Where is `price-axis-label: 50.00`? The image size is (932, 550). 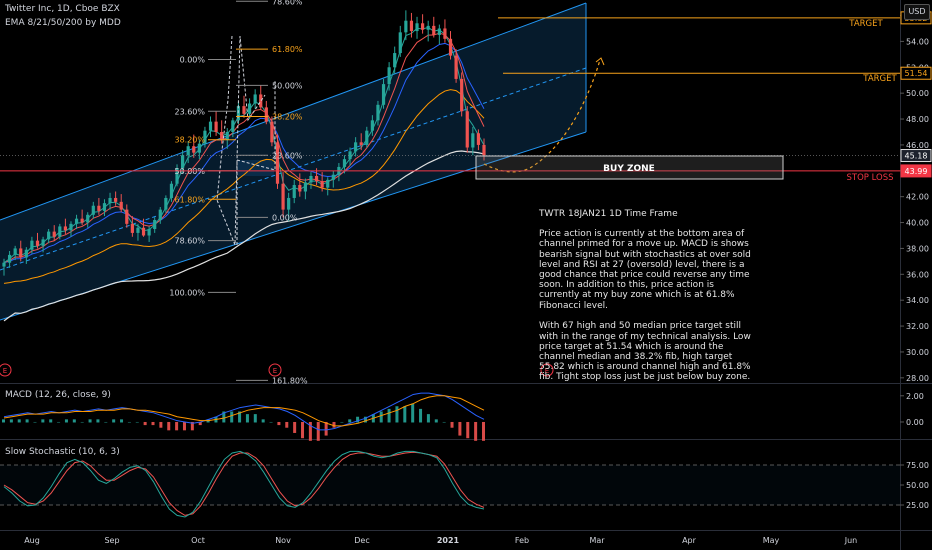
price-axis-label: 50.00 is located at coordinates (917, 93).